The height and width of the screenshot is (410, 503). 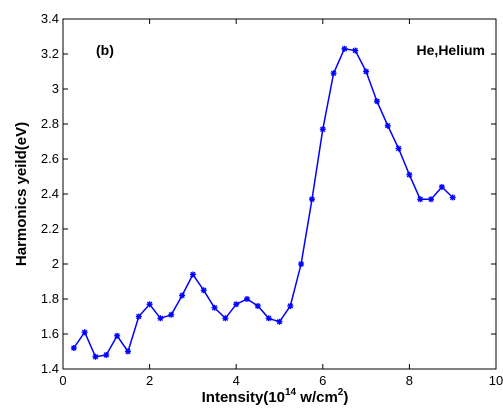 What do you see at coordinates (243, 397) in the screenshot?
I see `x-axis-label-main: Intensity(10` at bounding box center [243, 397].